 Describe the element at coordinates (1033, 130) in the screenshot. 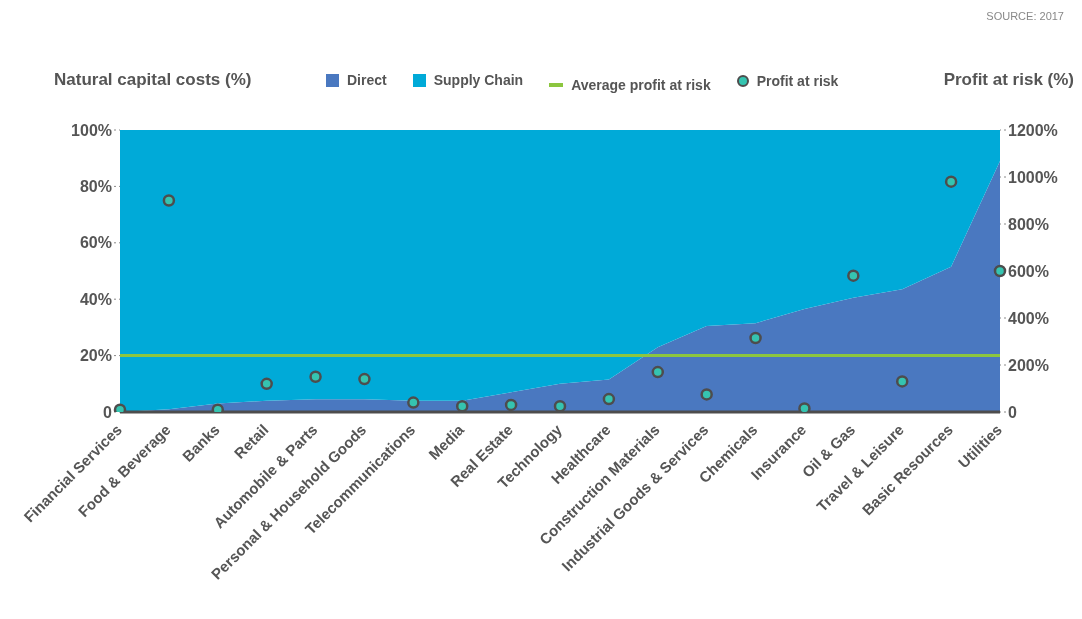

I see `y2-tick-label: 1200%` at that location.